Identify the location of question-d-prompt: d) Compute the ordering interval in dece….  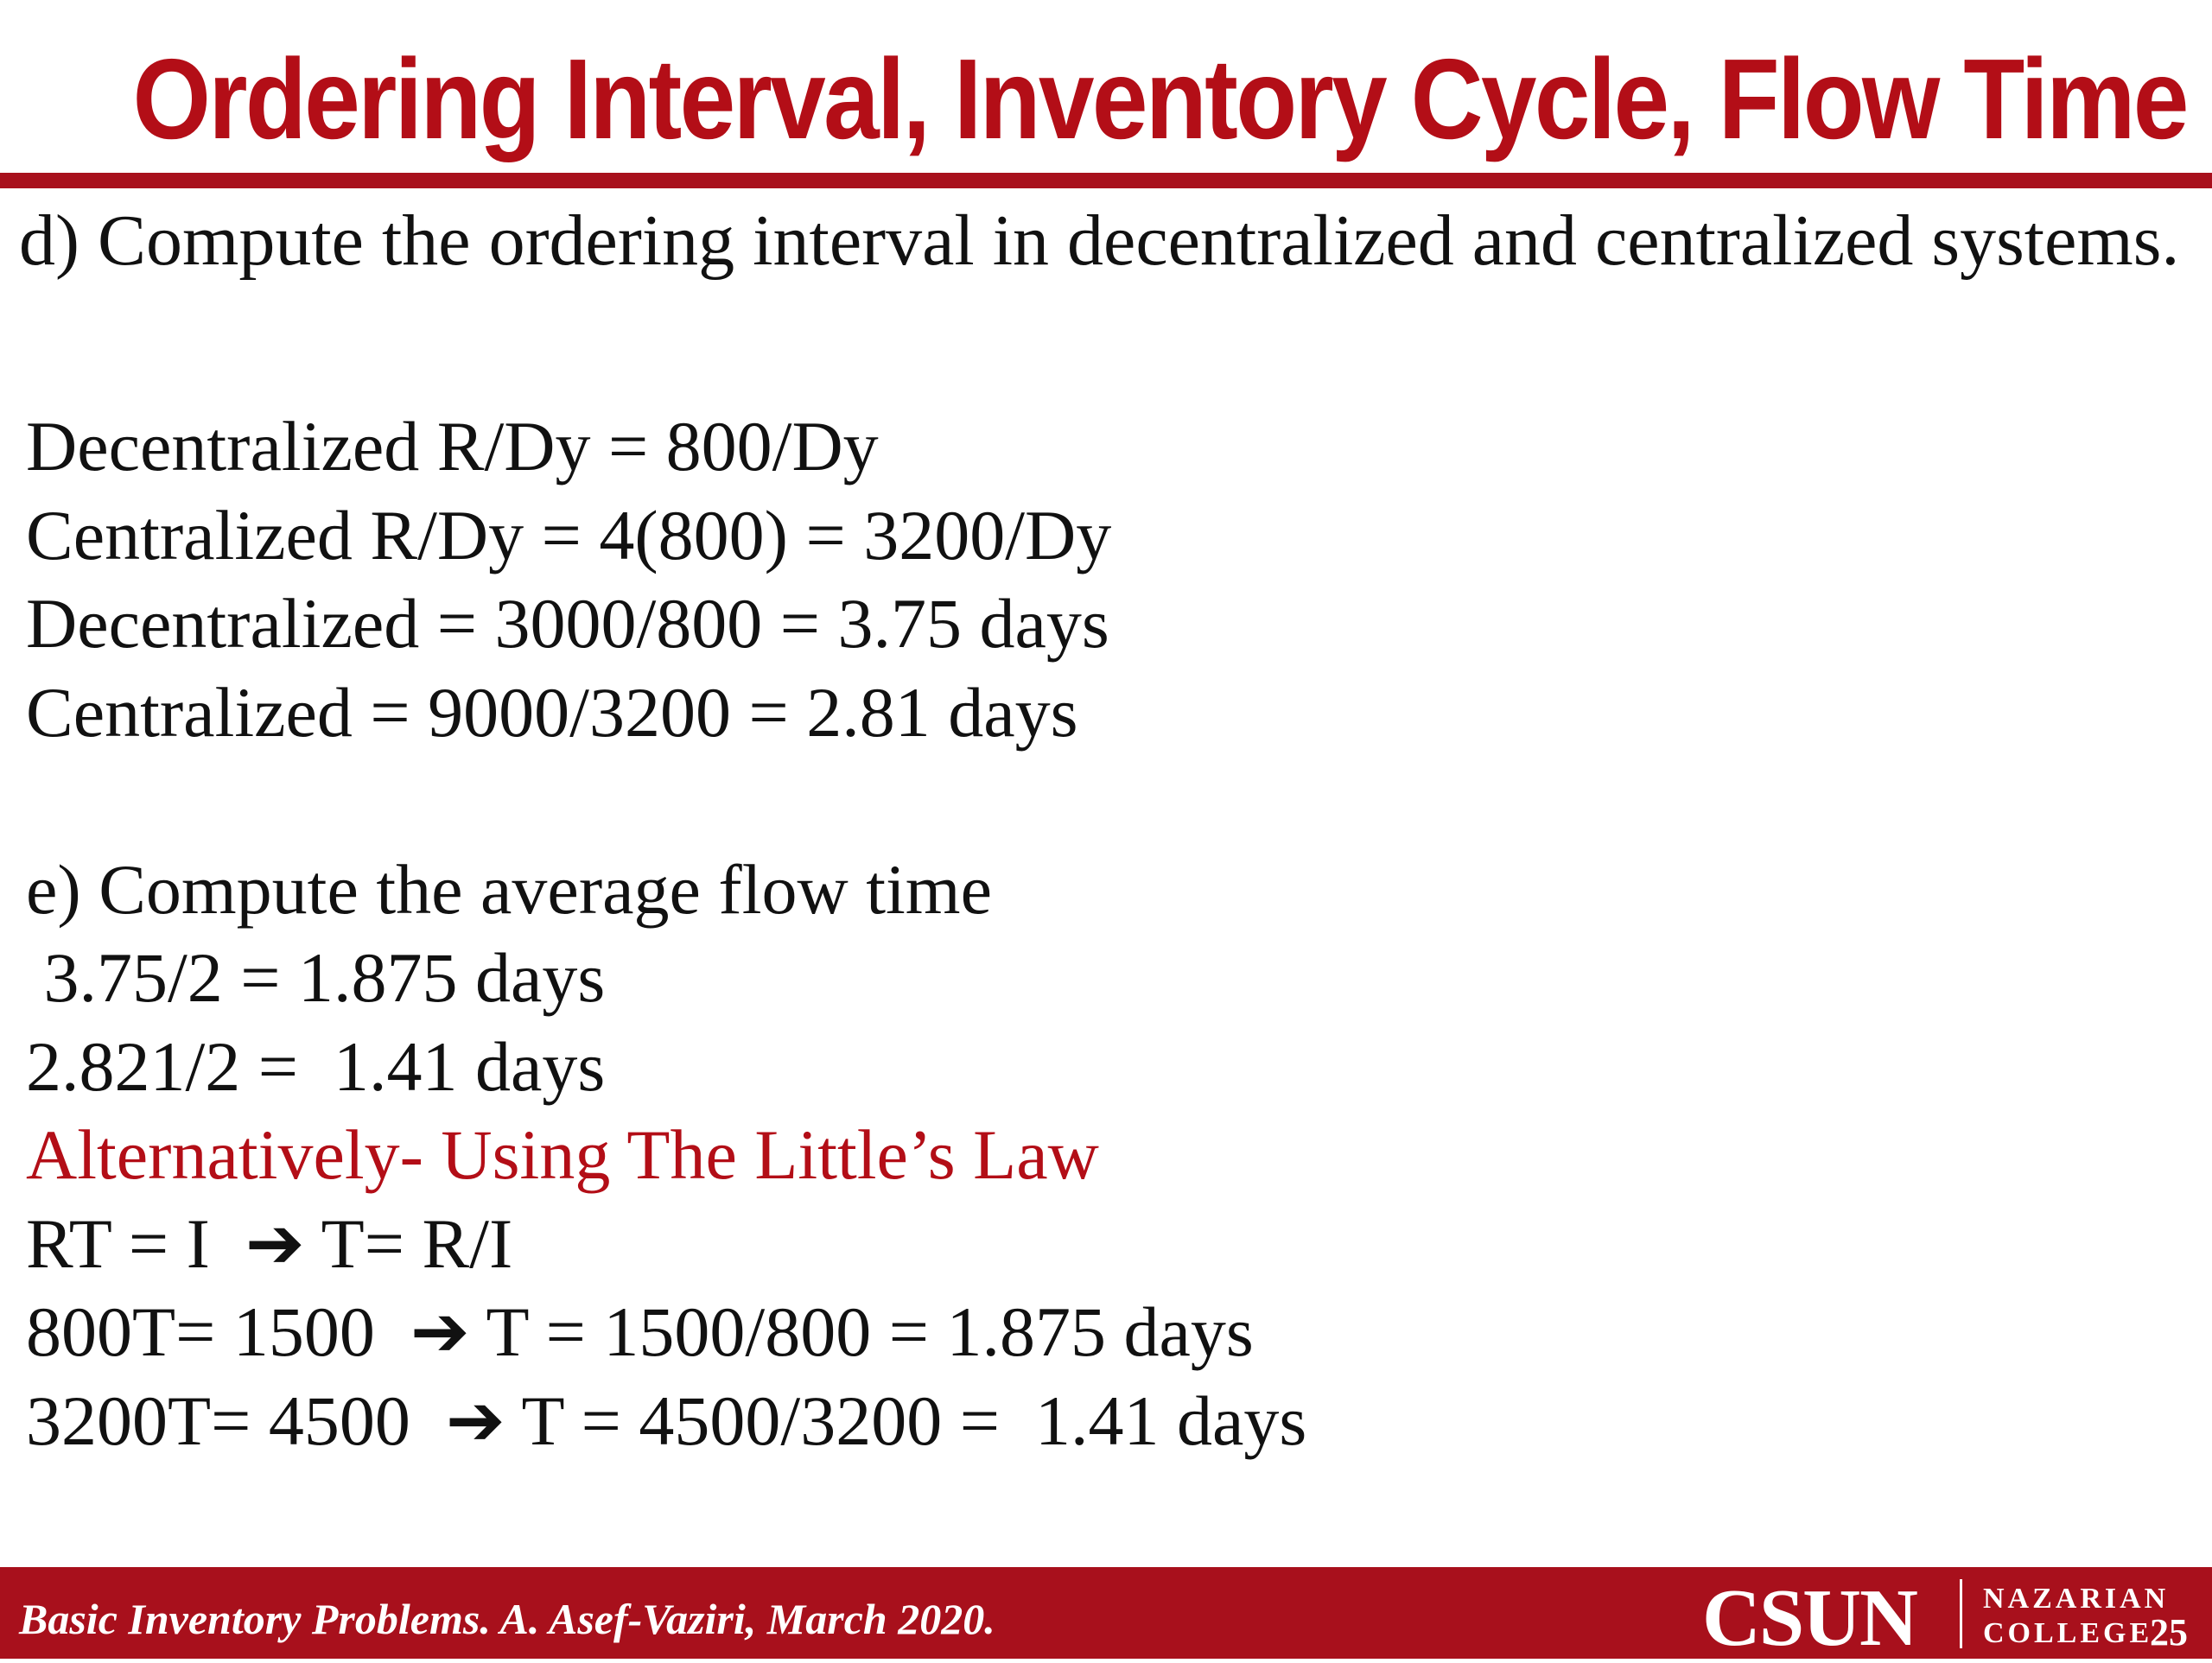
(1099, 241).